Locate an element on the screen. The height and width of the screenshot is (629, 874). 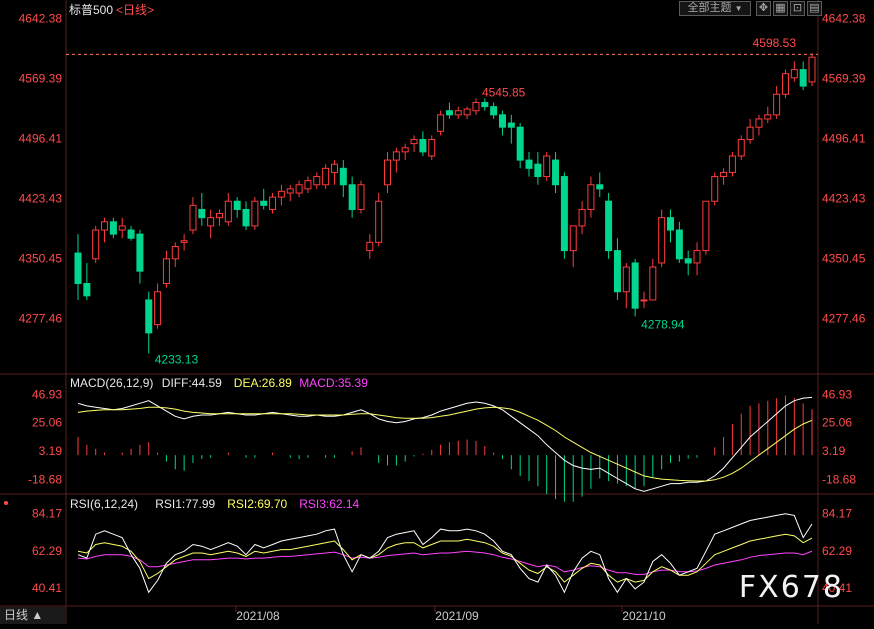
annotation-low-oct: 4278.94 is located at coordinates (663, 324).